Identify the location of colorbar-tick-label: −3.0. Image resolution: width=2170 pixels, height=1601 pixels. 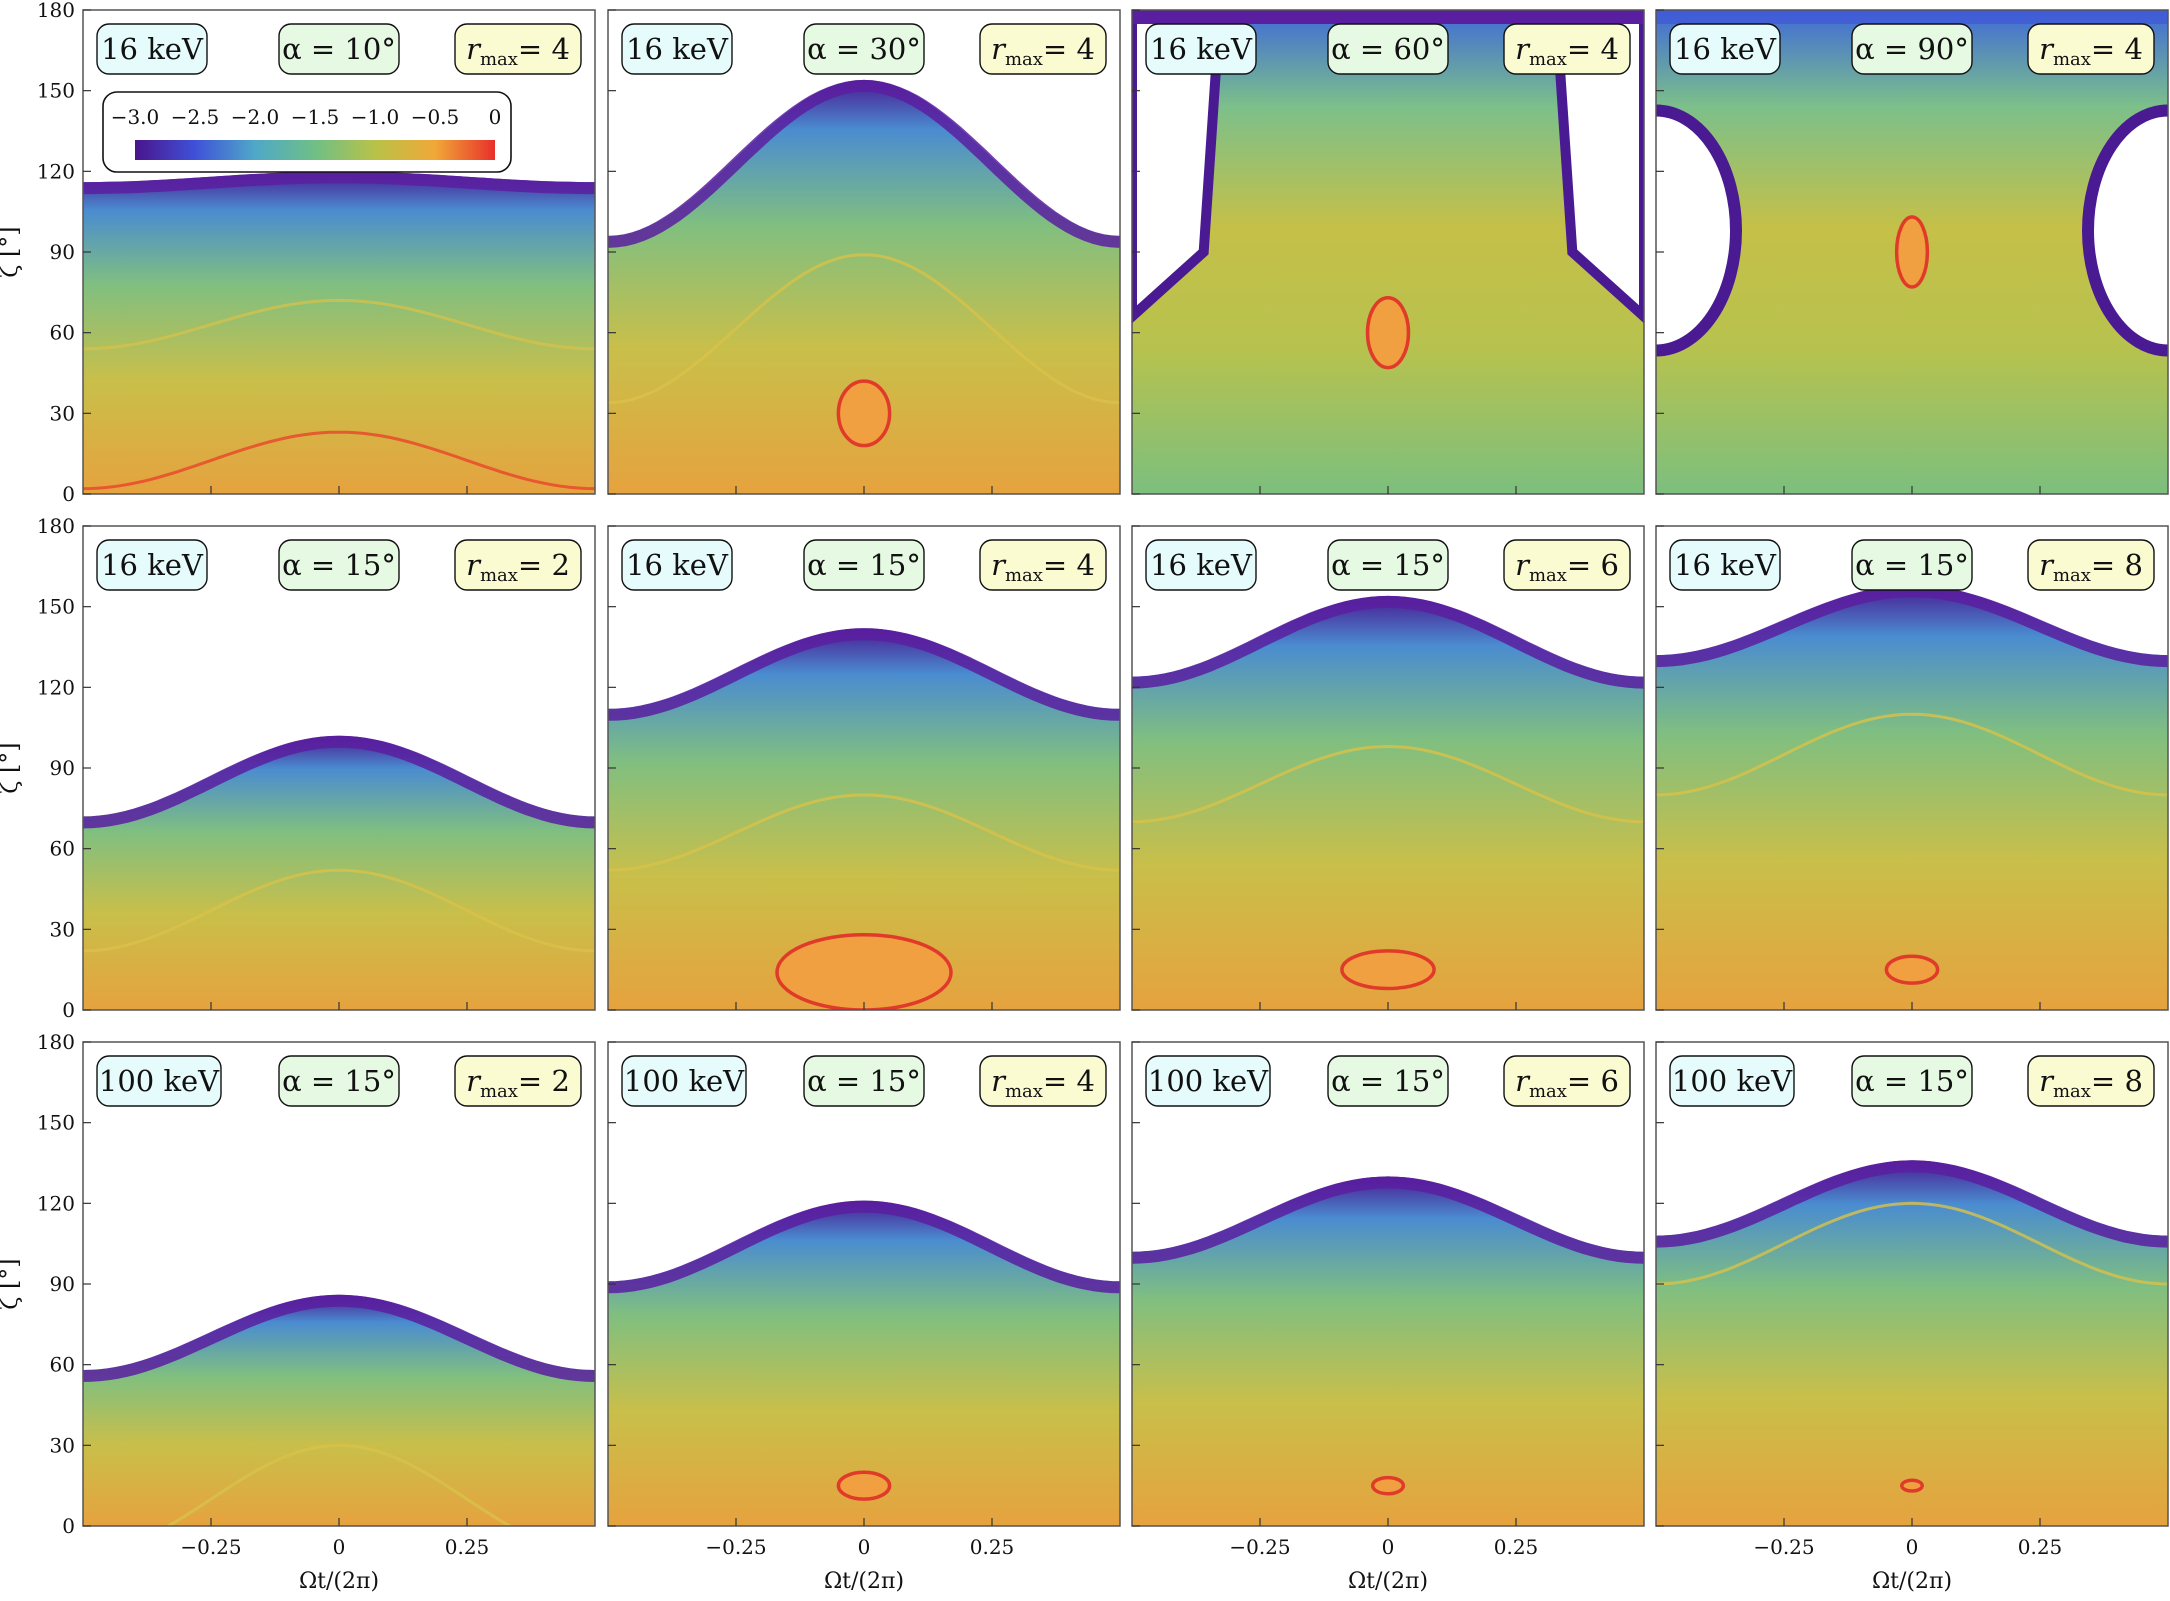
(135, 117).